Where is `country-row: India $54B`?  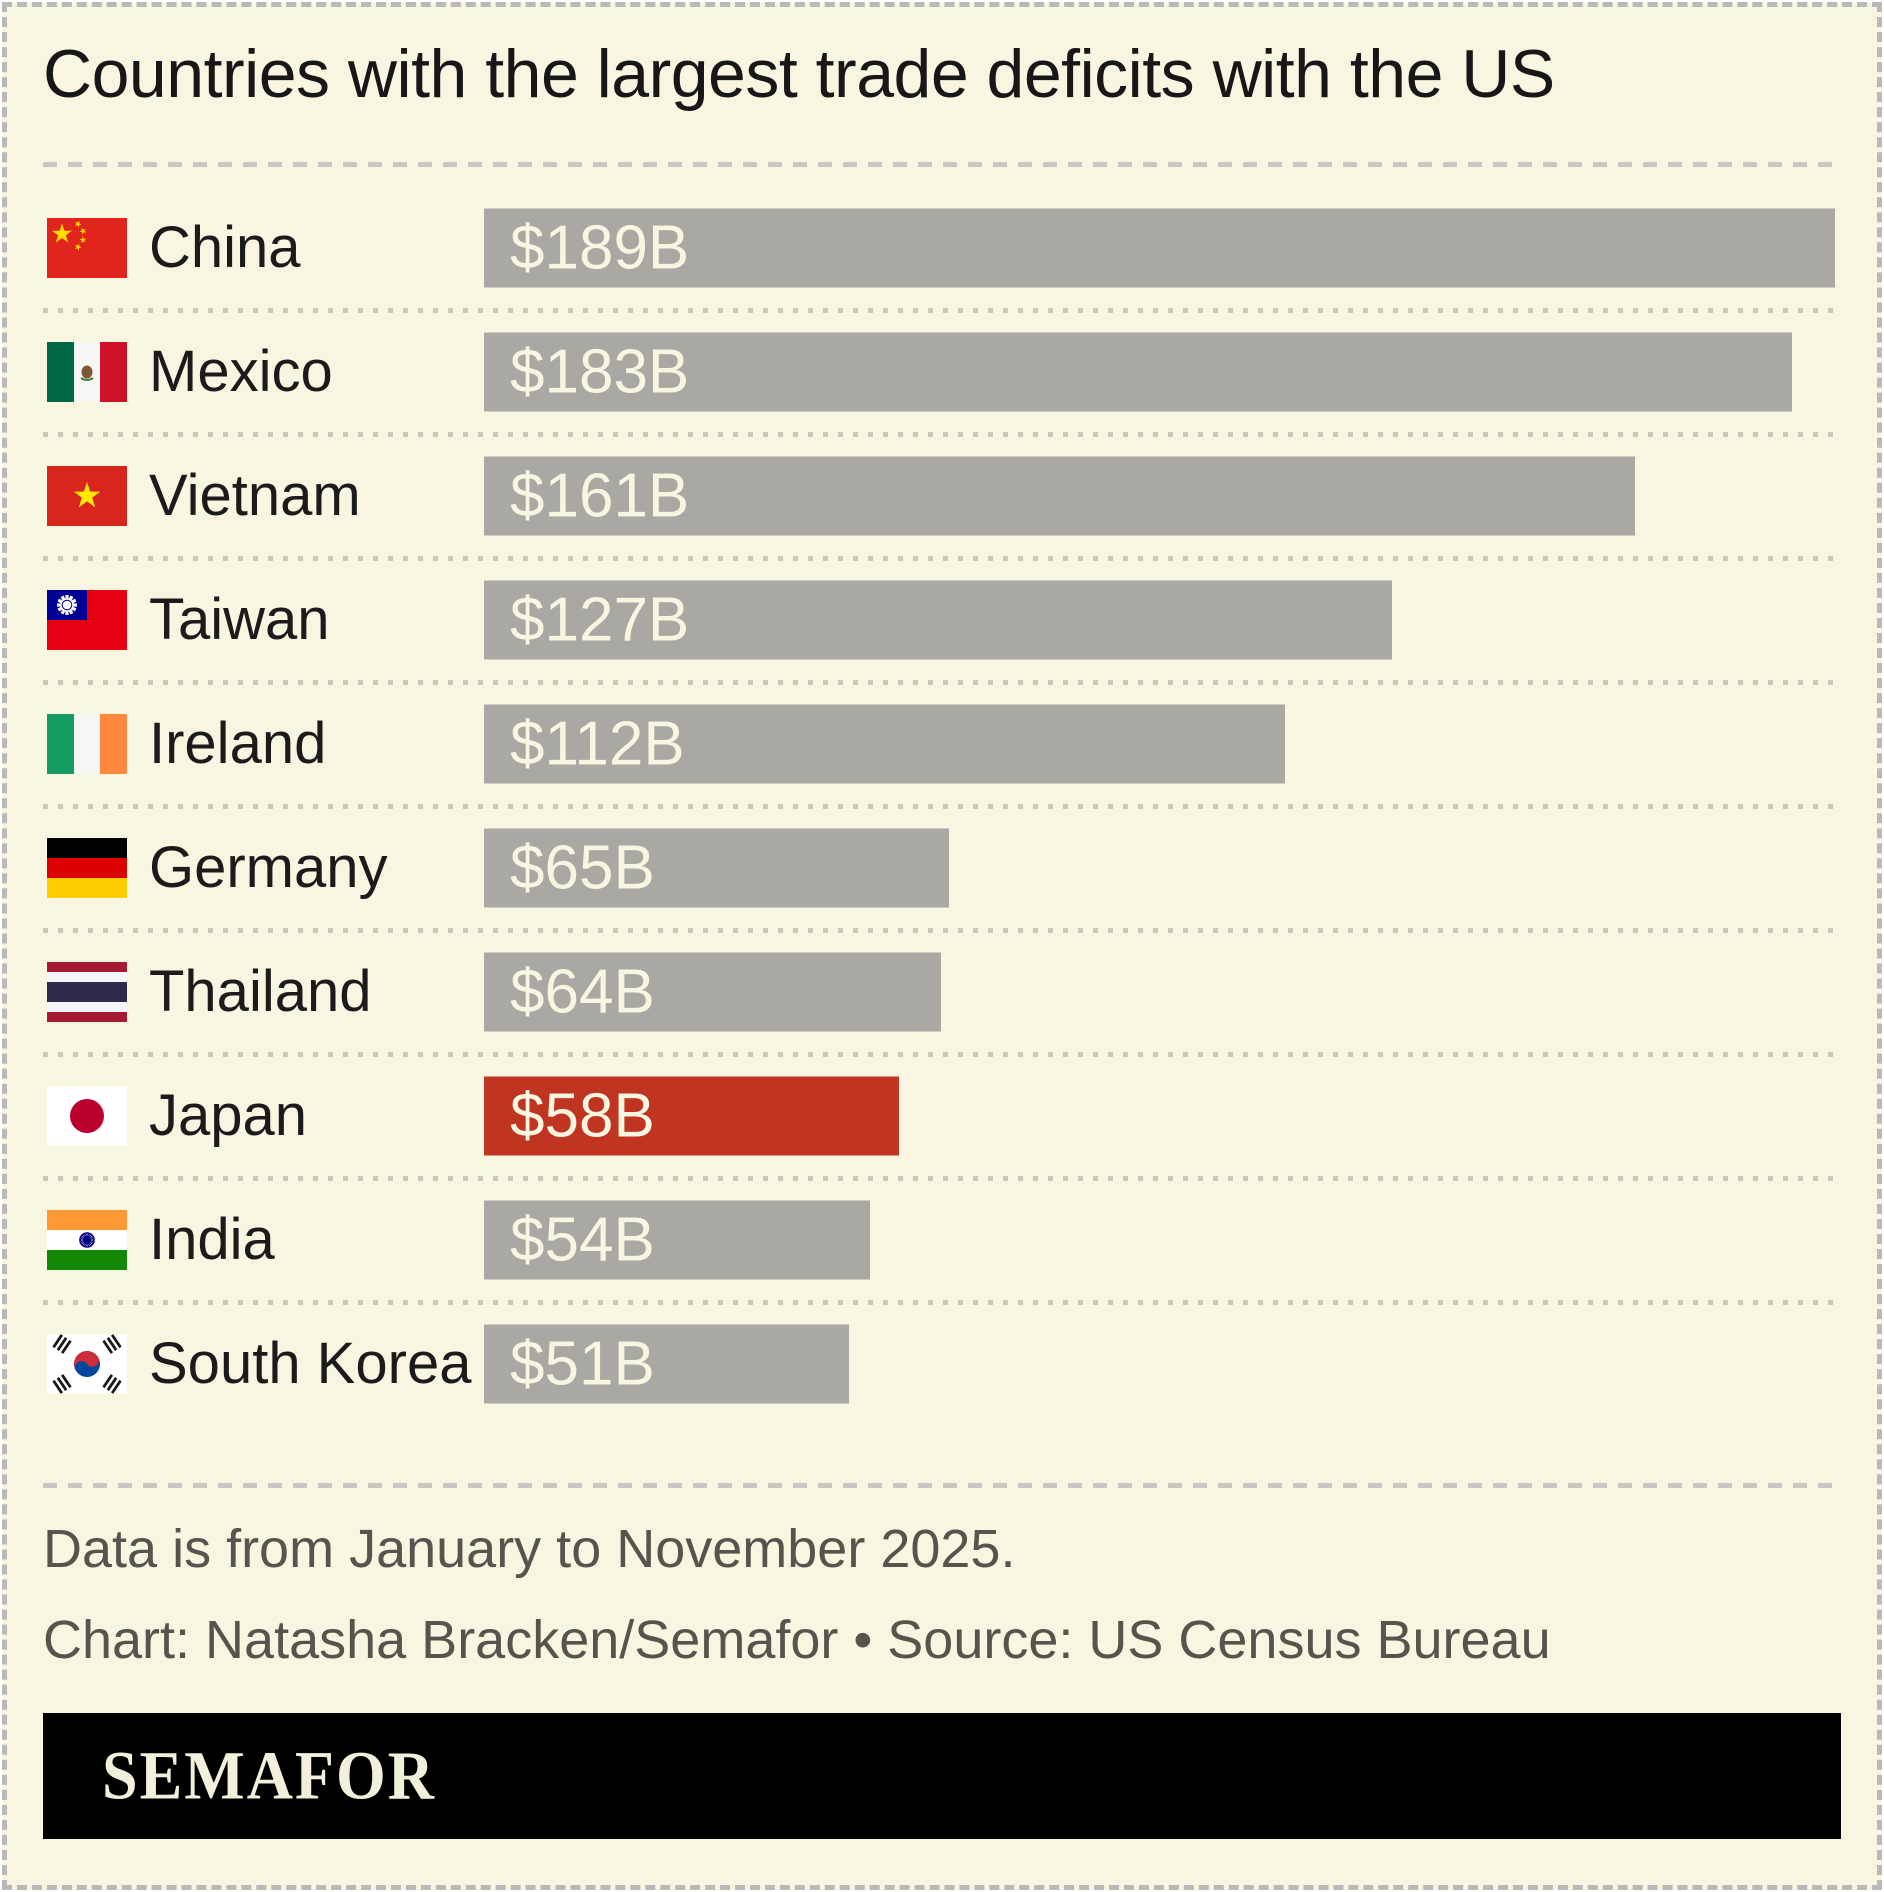
country-row: India $54B is located at coordinates (942, 1241).